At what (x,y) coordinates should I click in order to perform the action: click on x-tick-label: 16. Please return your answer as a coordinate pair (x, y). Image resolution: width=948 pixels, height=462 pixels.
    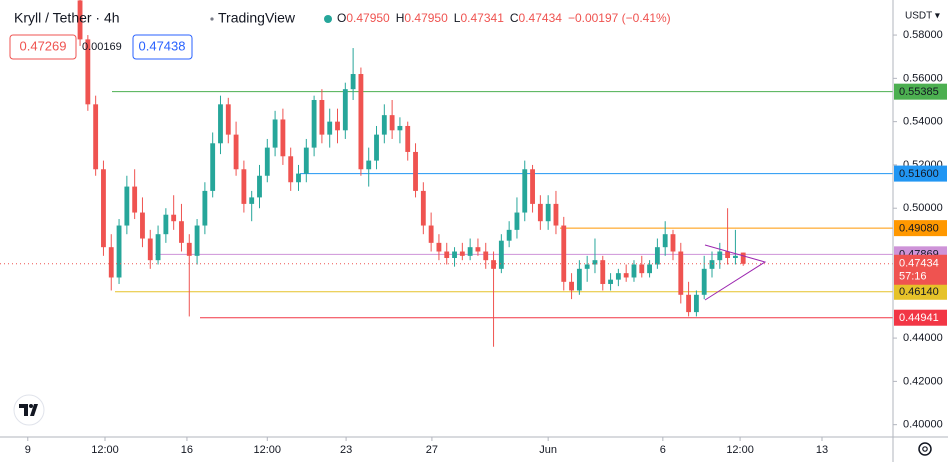
    Looking at the image, I should click on (187, 450).